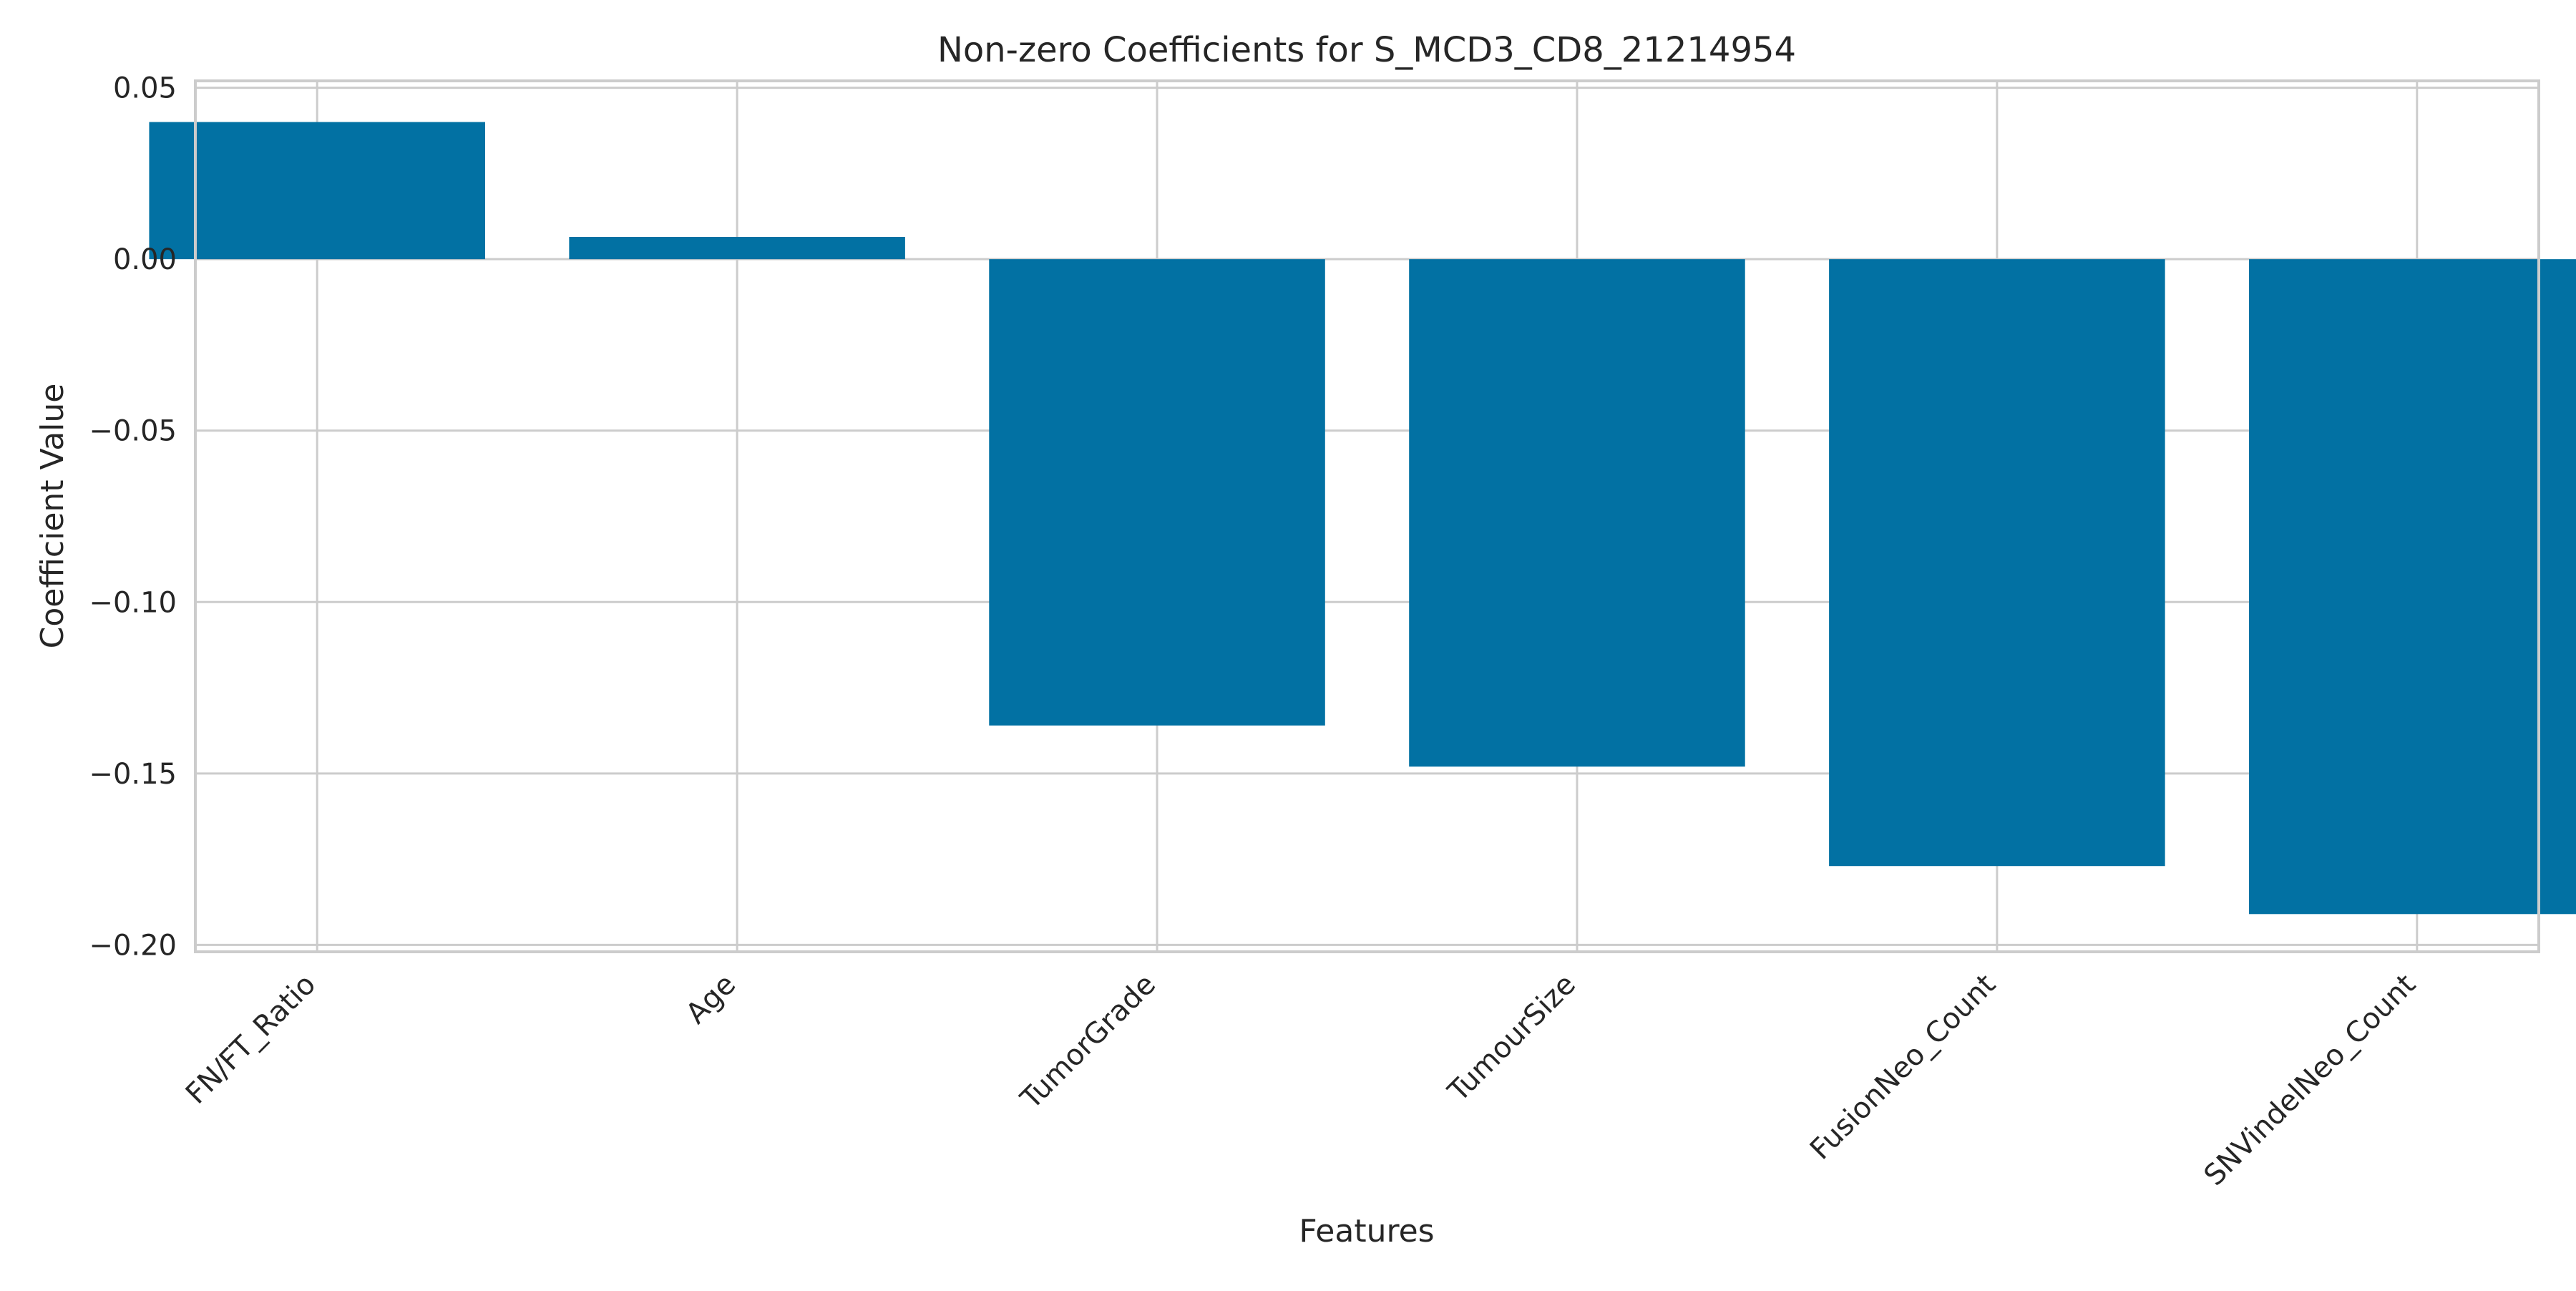 The height and width of the screenshot is (1291, 2576). I want to click on y-tick-label: −0.05, so click(133, 431).